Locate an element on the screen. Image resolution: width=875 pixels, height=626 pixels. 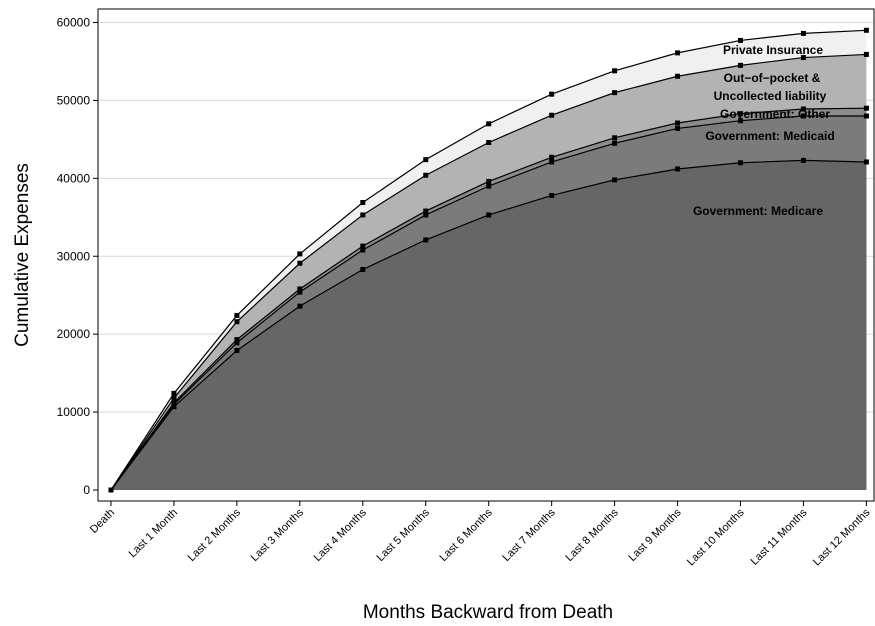
x-tick-label-1: Last 1 Month is located at coordinates (153, 533).